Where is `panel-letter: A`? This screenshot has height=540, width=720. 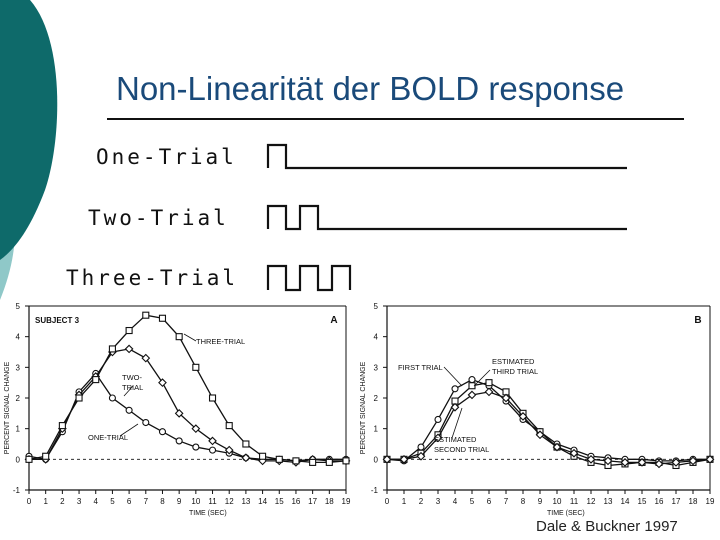
panel-letter: A is located at coordinates (333, 320).